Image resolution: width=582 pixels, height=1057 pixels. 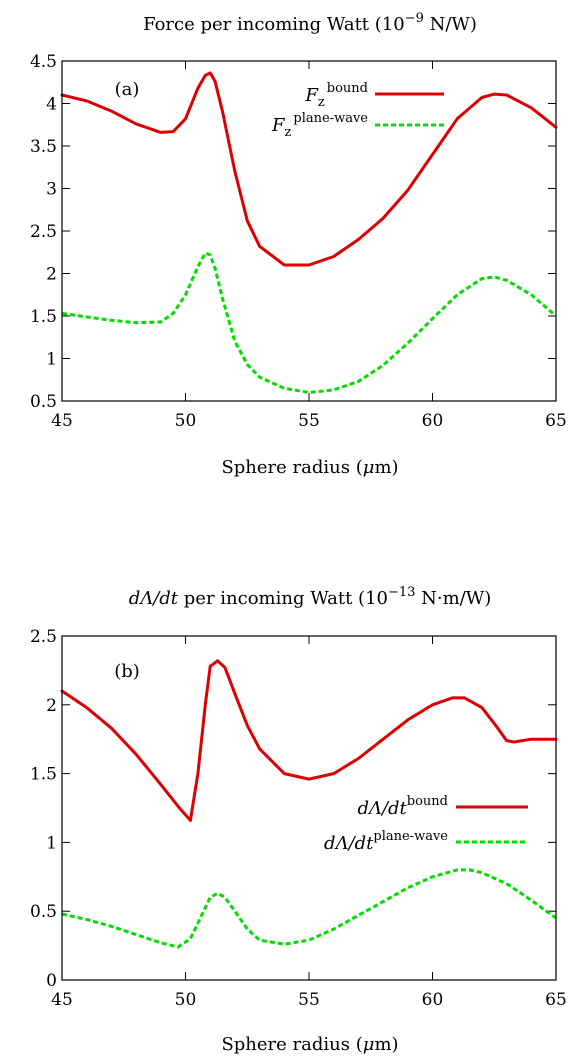 What do you see at coordinates (426, 824) in the screenshot?
I see `panel-b-legend: dΛ/dtbound dΛ/dtplane-wave` at bounding box center [426, 824].